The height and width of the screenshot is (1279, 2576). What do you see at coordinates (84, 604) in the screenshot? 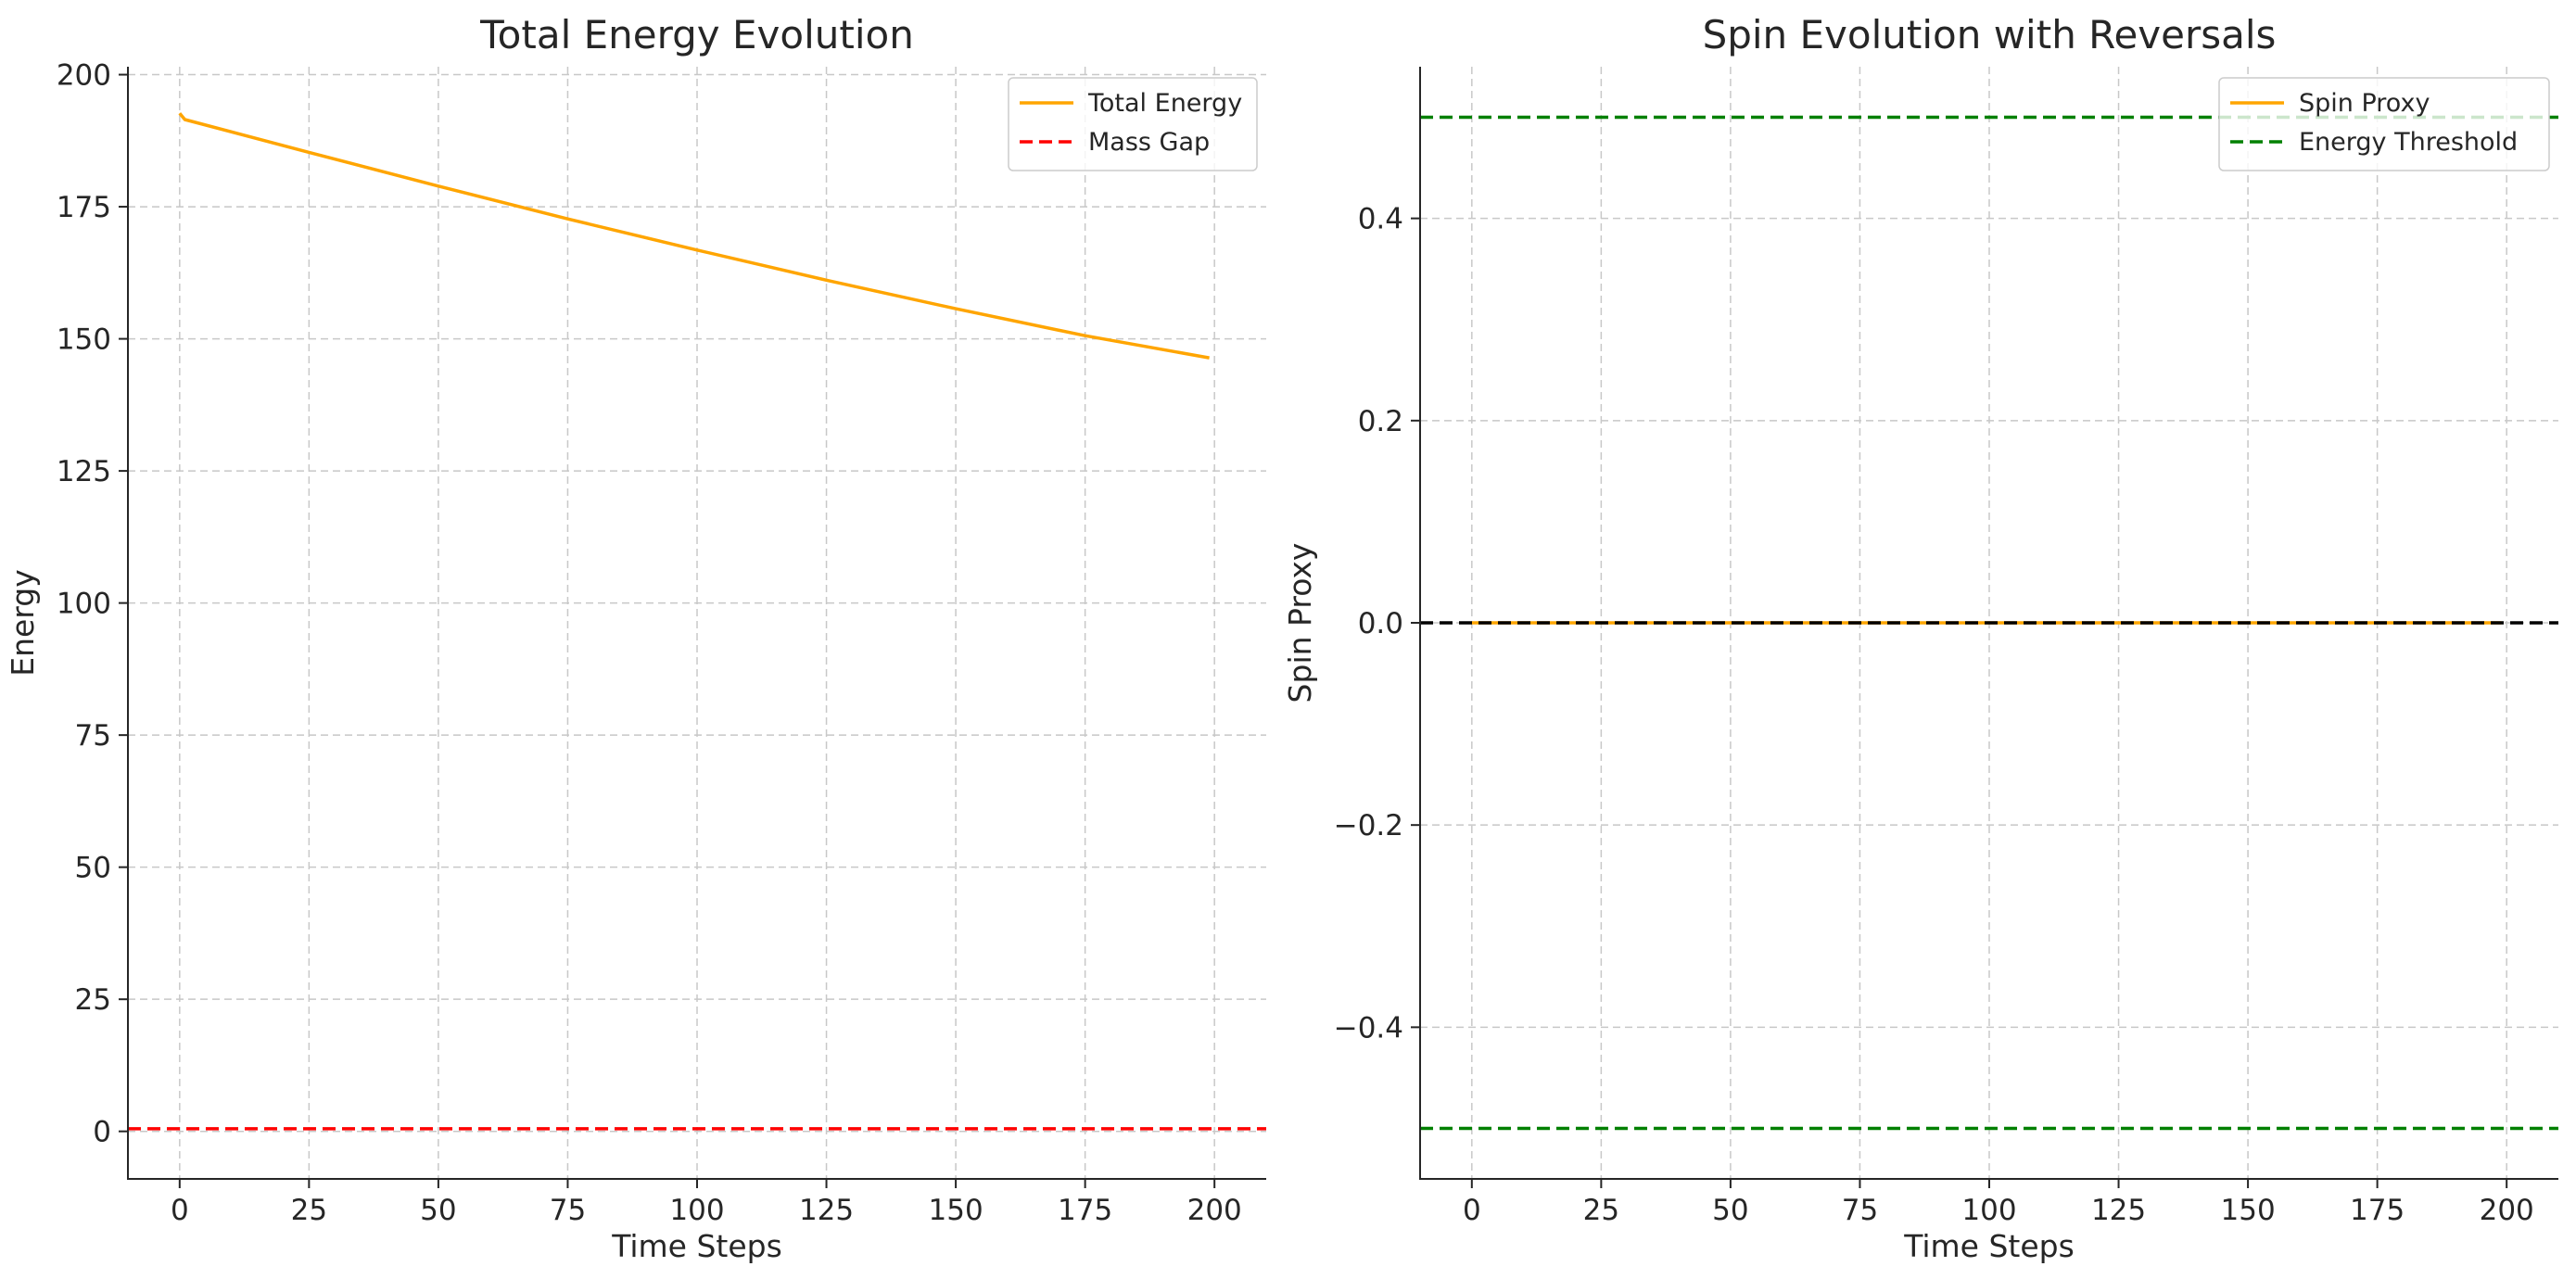
I see `y-tick-label: 100` at bounding box center [84, 604].